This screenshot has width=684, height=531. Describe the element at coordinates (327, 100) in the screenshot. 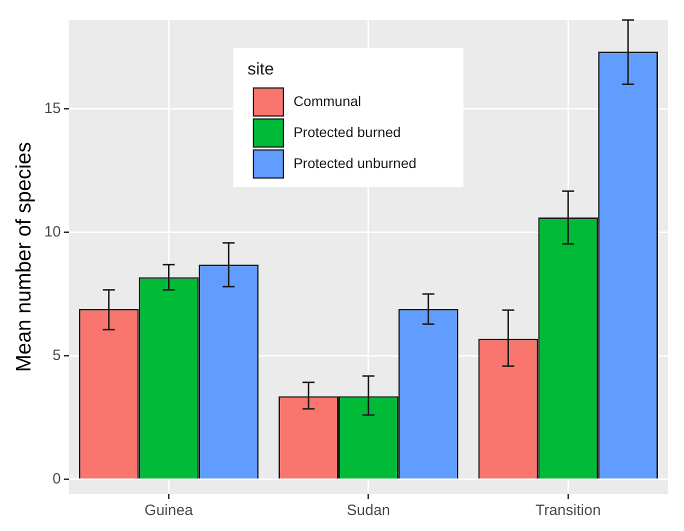

I see `legend-label: Communal` at that location.